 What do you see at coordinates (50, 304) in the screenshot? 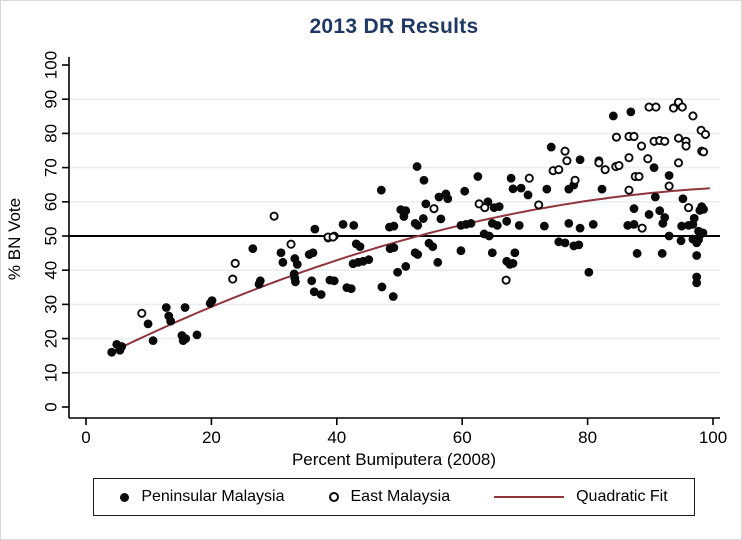
I see `svg-text: 30` at bounding box center [50, 304].